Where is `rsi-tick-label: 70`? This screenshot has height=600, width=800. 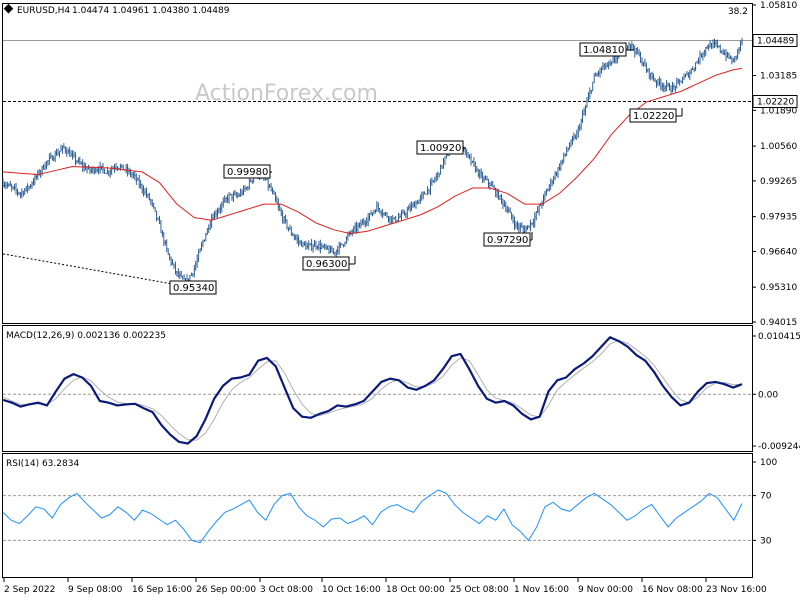
rsi-tick-label: 70 is located at coordinates (766, 497).